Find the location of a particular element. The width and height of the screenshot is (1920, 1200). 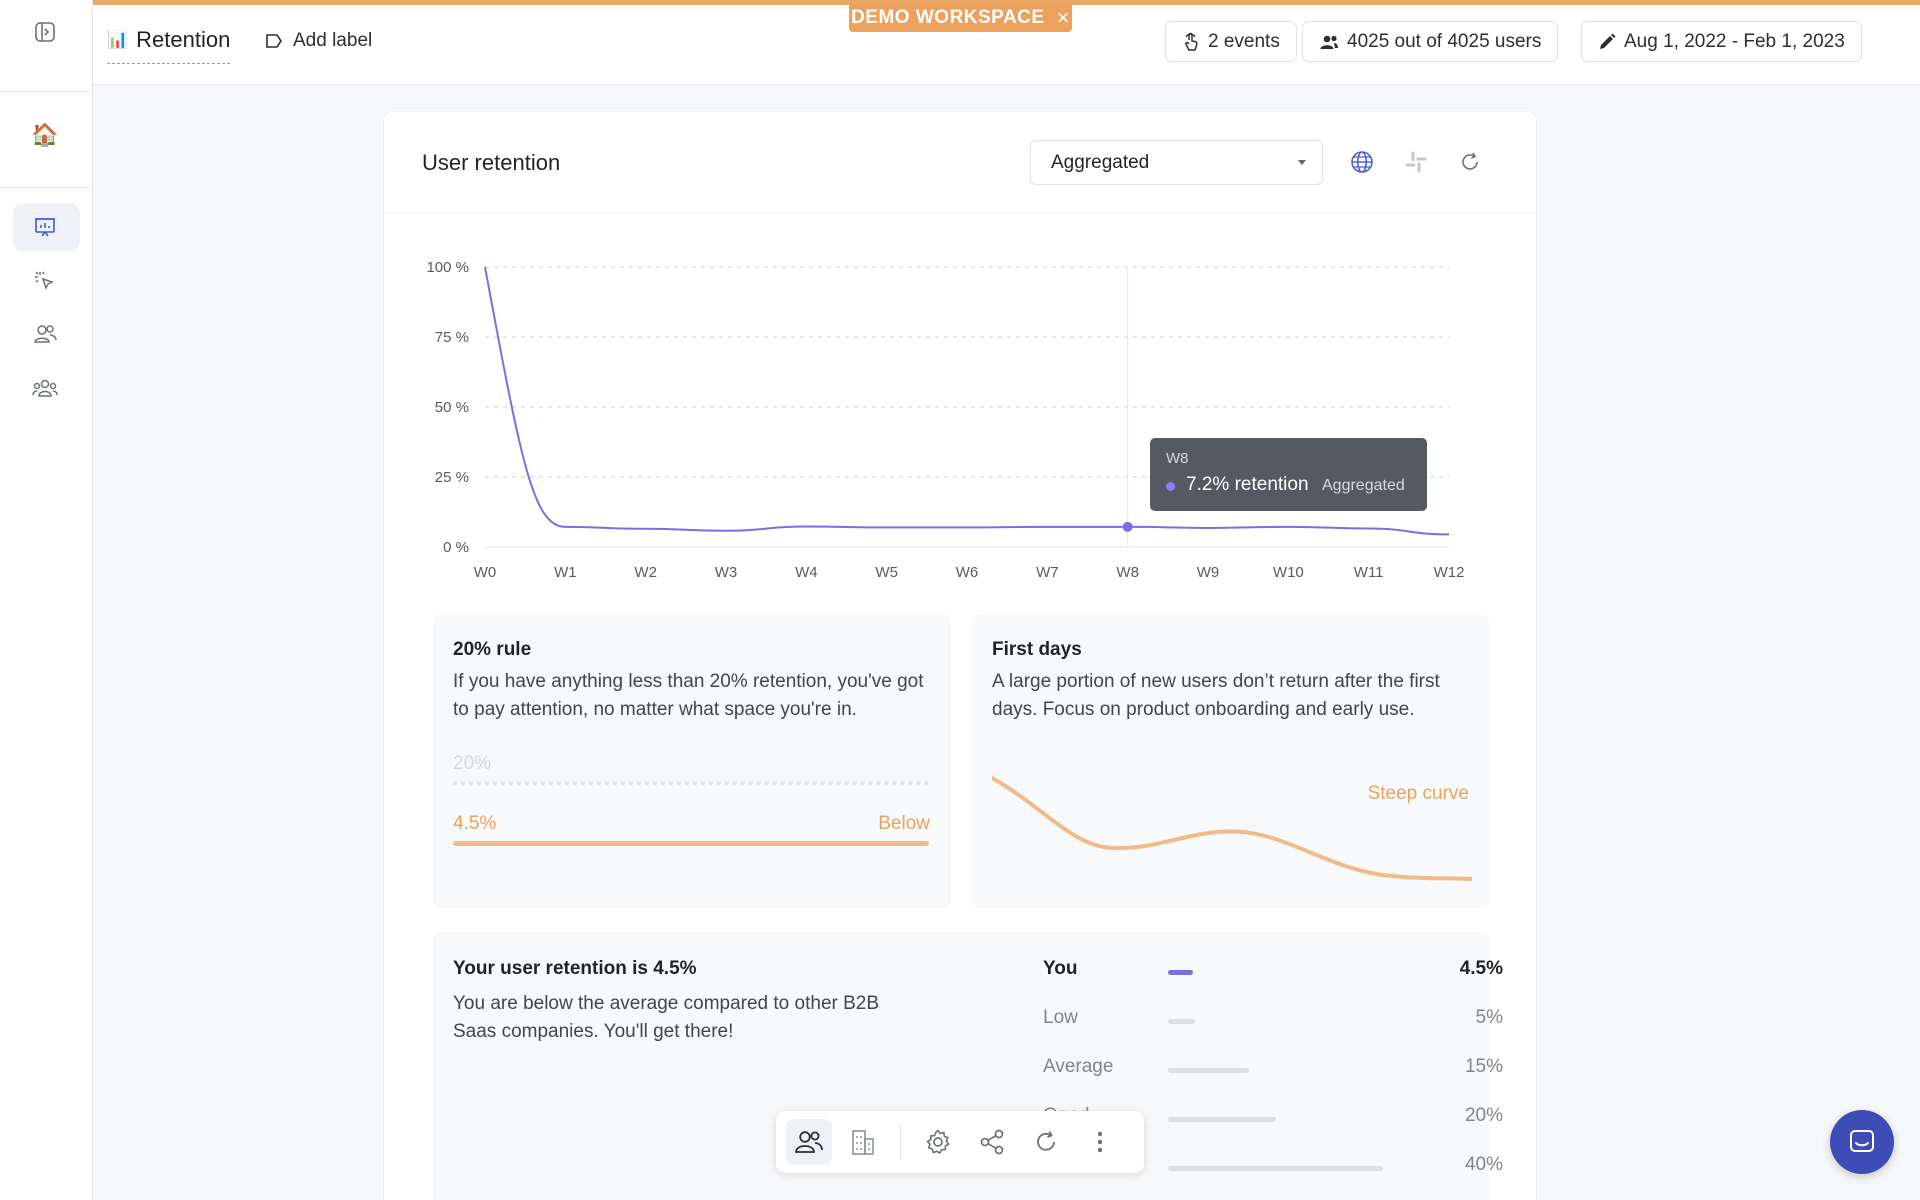

view-select: Aggregated is located at coordinates (1176, 162).